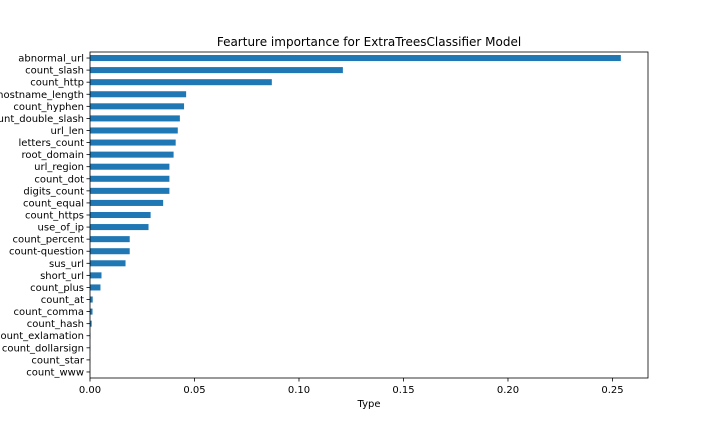 This screenshot has width=720, height=437. Describe the element at coordinates (55, 372) in the screenshot. I see `y-tick-label: count_www` at that location.